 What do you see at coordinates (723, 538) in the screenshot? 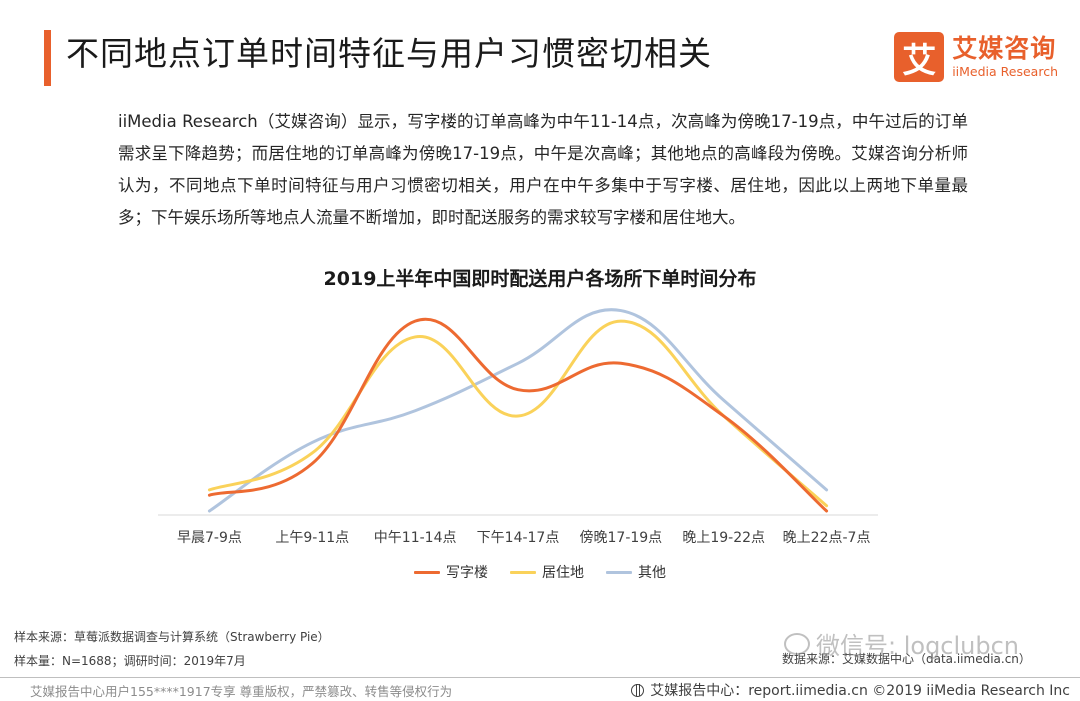
I see `x-tick-label: 晚上19-22点` at bounding box center [723, 538].